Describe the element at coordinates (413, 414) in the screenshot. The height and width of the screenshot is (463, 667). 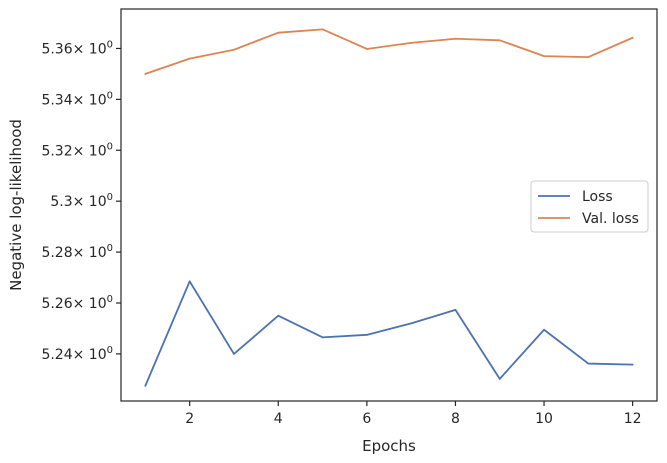
I see `x-axis: 2 4 6 8 10 12` at that location.